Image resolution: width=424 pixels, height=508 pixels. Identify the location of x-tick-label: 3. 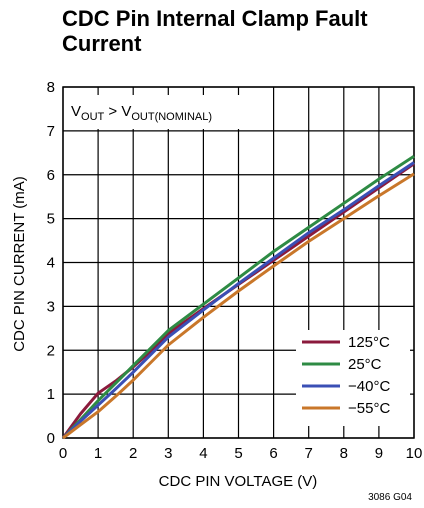
(168, 453).